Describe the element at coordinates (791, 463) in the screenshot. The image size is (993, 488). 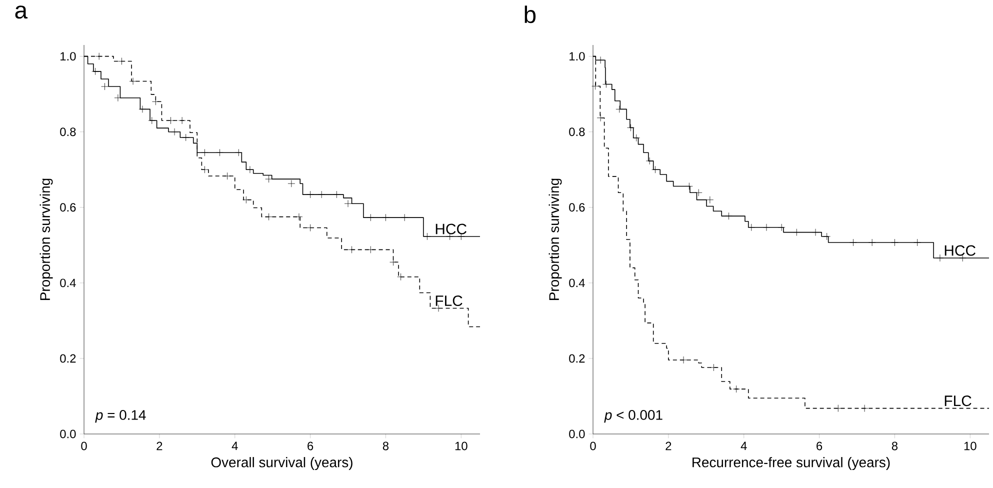
I see `x-axis-title: Recurrence-free survival (years)` at that location.